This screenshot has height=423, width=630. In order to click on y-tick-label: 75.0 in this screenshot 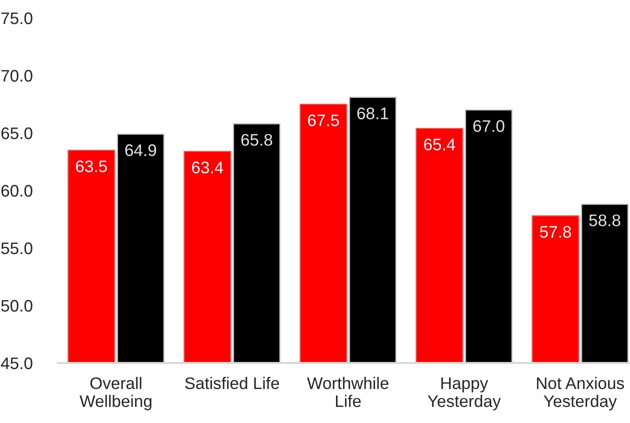, I will do `click(16, 18)`.